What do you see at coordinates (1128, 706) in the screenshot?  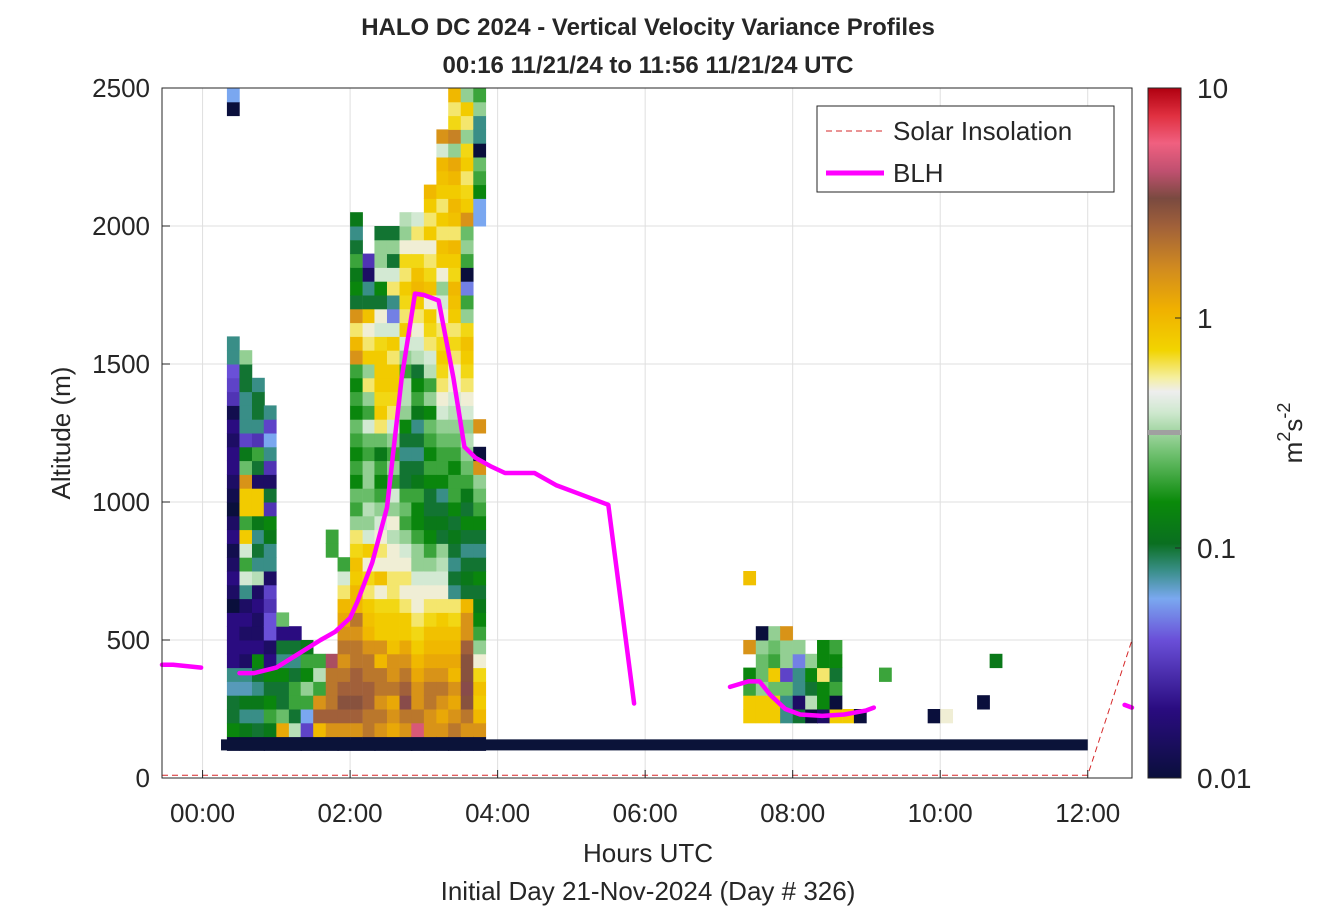 I see `blh-line` at bounding box center [1128, 706].